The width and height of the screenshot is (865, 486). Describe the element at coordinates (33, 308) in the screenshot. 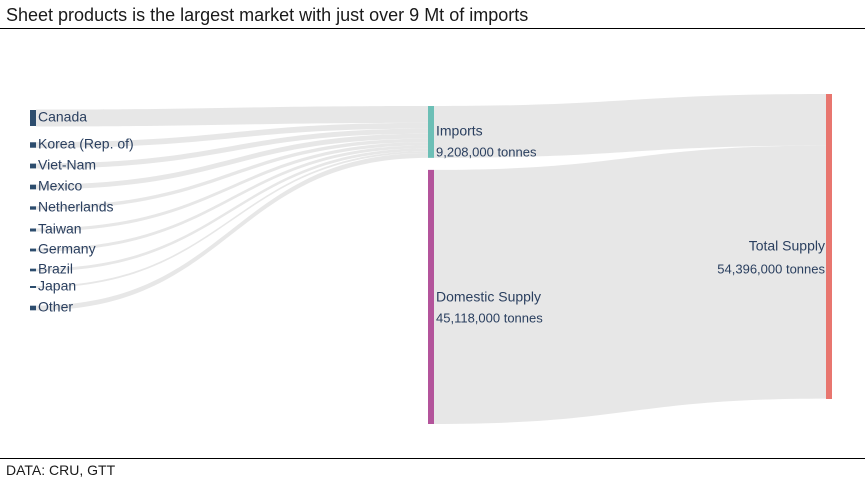

I see `node-other` at that location.